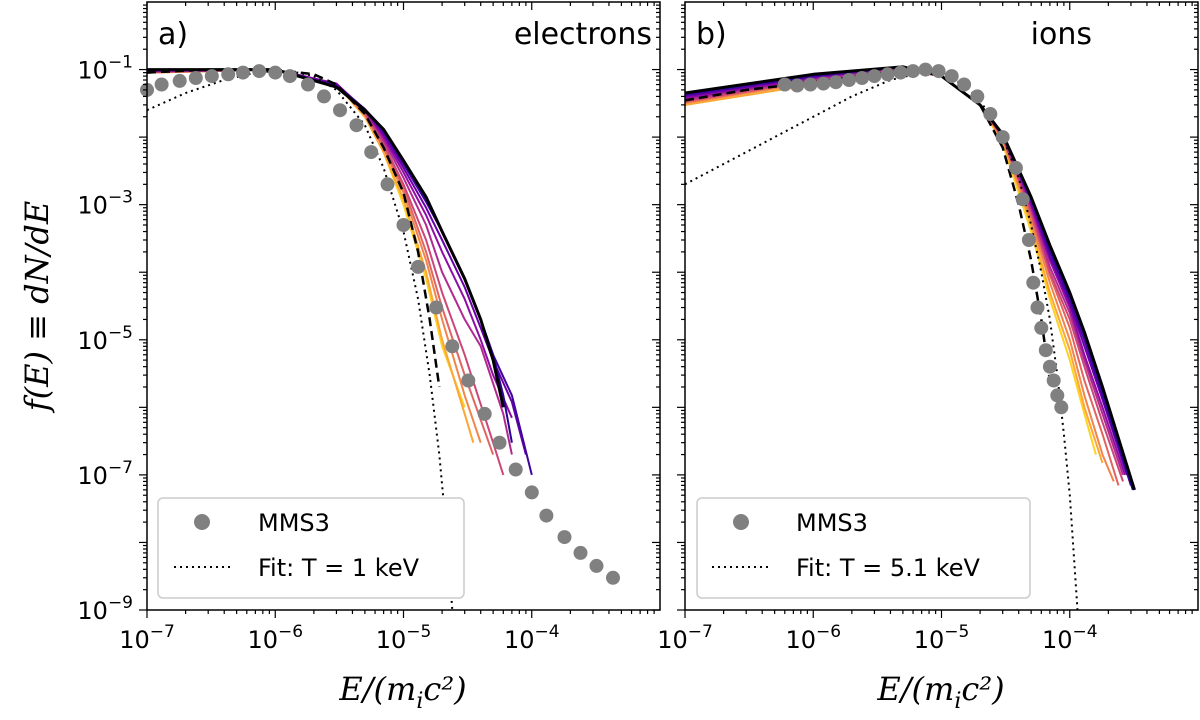  Describe the element at coordinates (888, 568) in the screenshot. I see `legend-label-fit-b: Fit: T = 5.1 keV` at that location.